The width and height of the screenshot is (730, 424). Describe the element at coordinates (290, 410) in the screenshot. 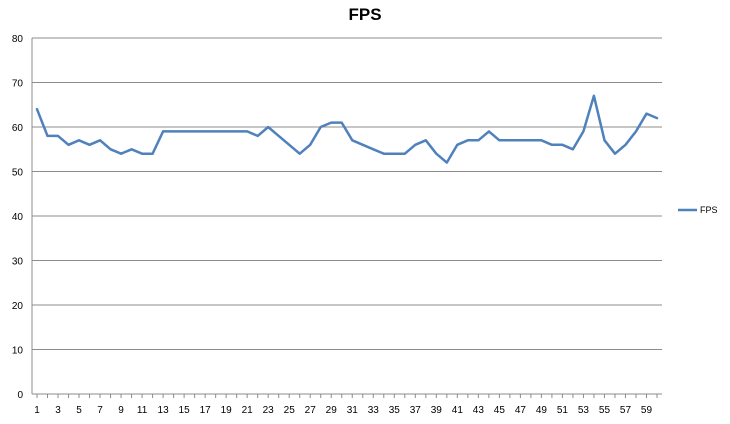

I see `x-tick-label: 25` at that location.